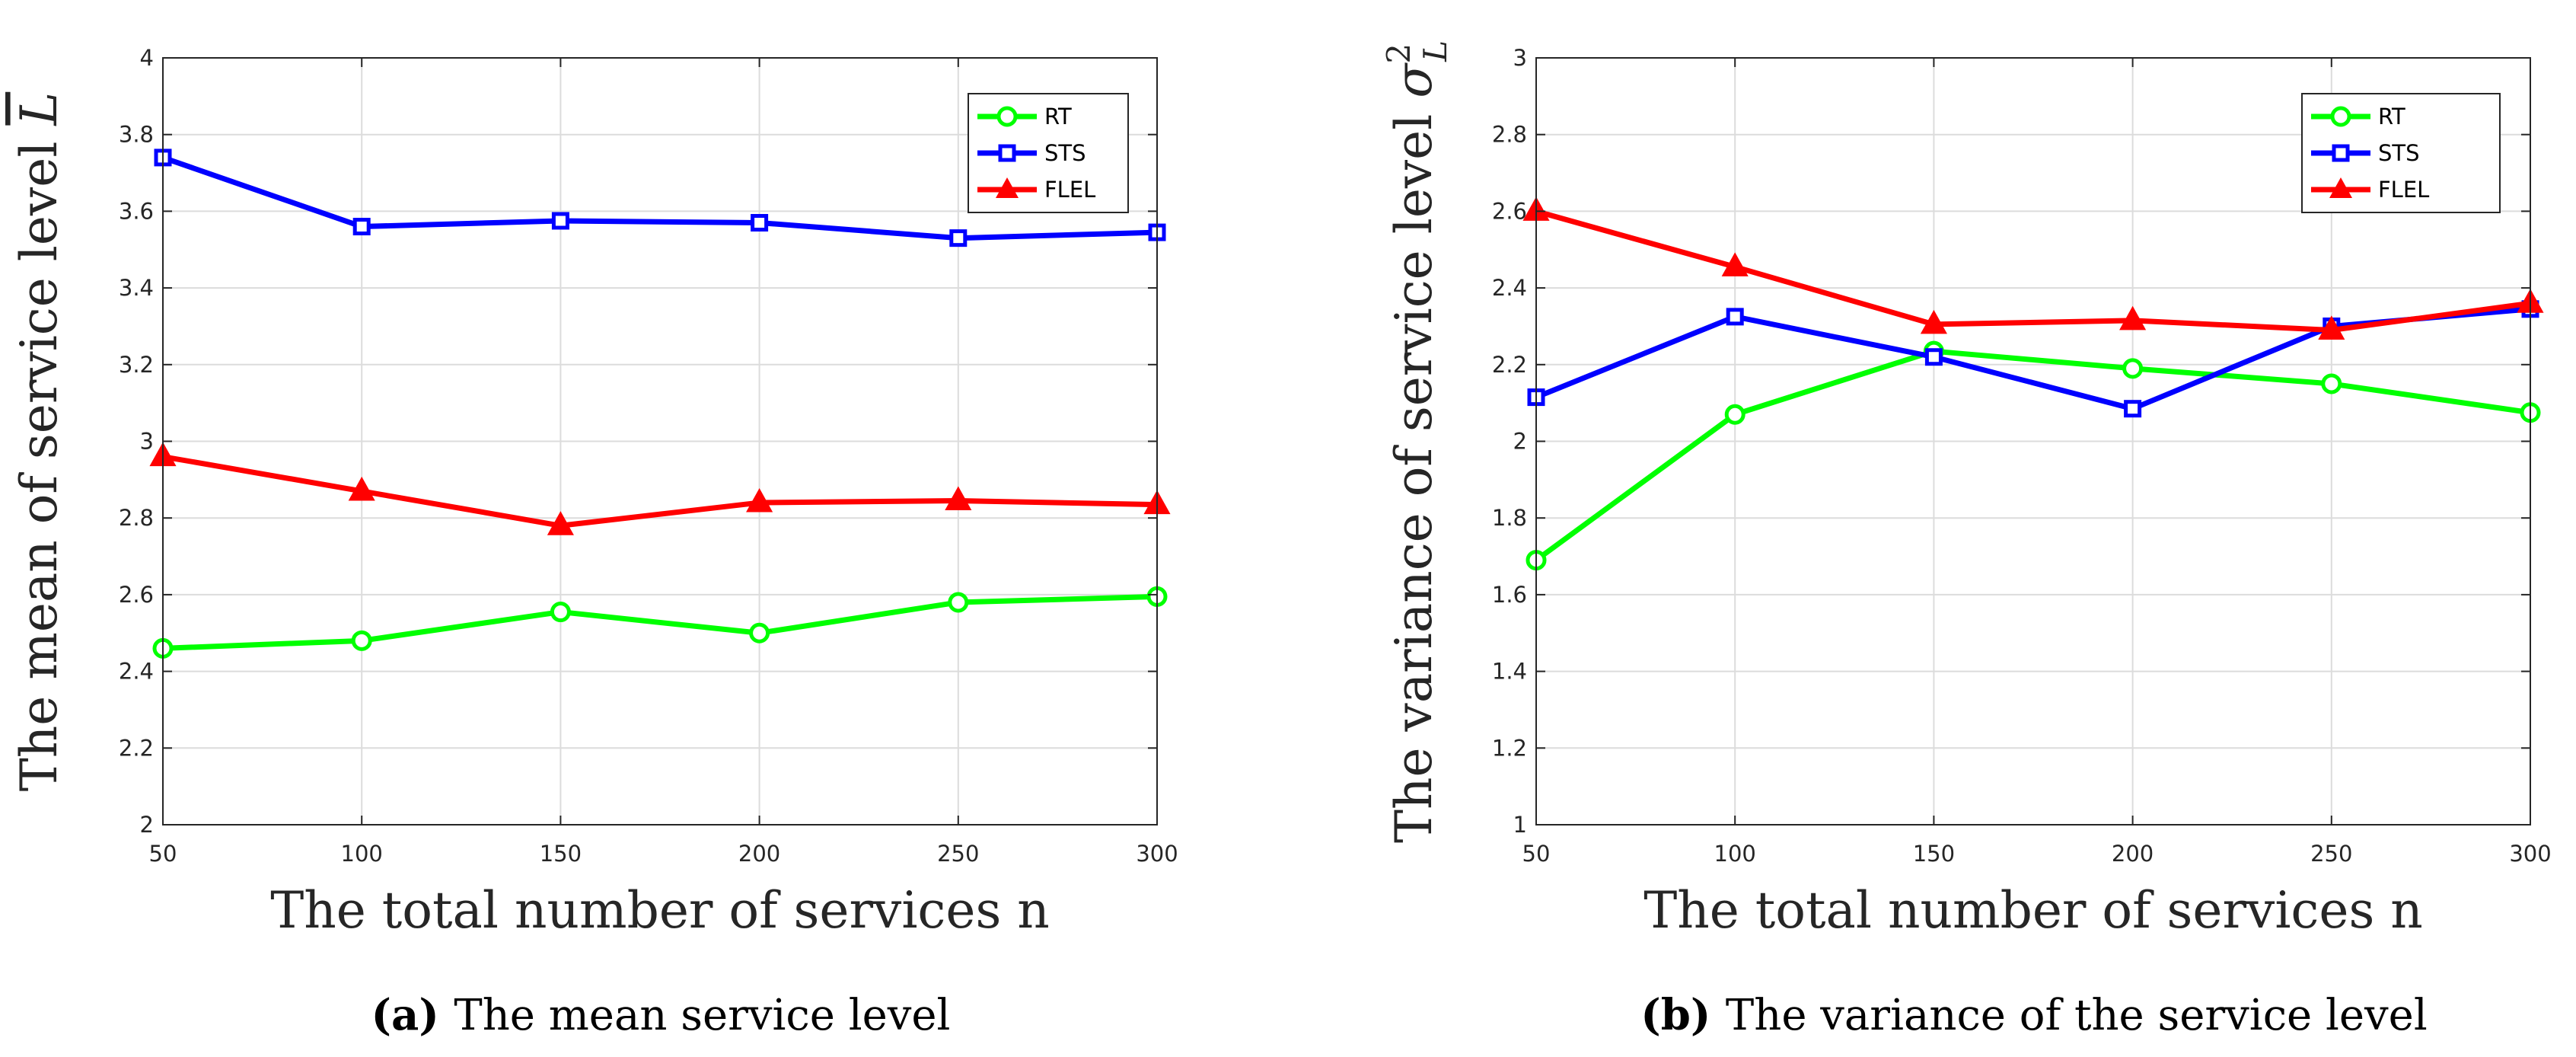 Image resolution: width=2576 pixels, height=1057 pixels. Describe the element at coordinates (1510, 672) in the screenshot. I see `y-tick-label: 1.4` at that location.